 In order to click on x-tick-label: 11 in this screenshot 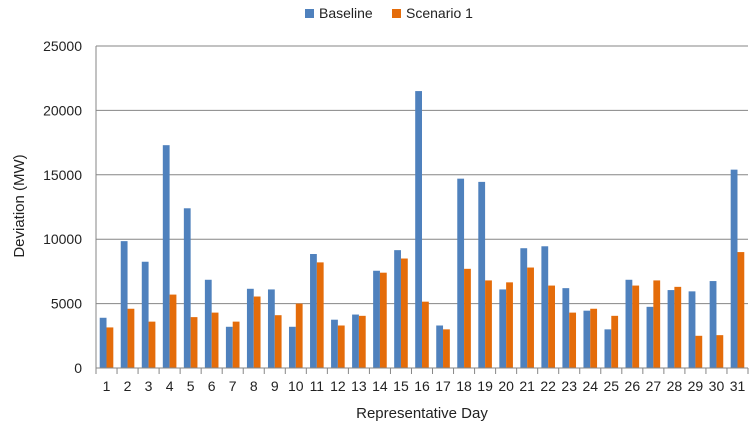, I will do `click(317, 386)`.